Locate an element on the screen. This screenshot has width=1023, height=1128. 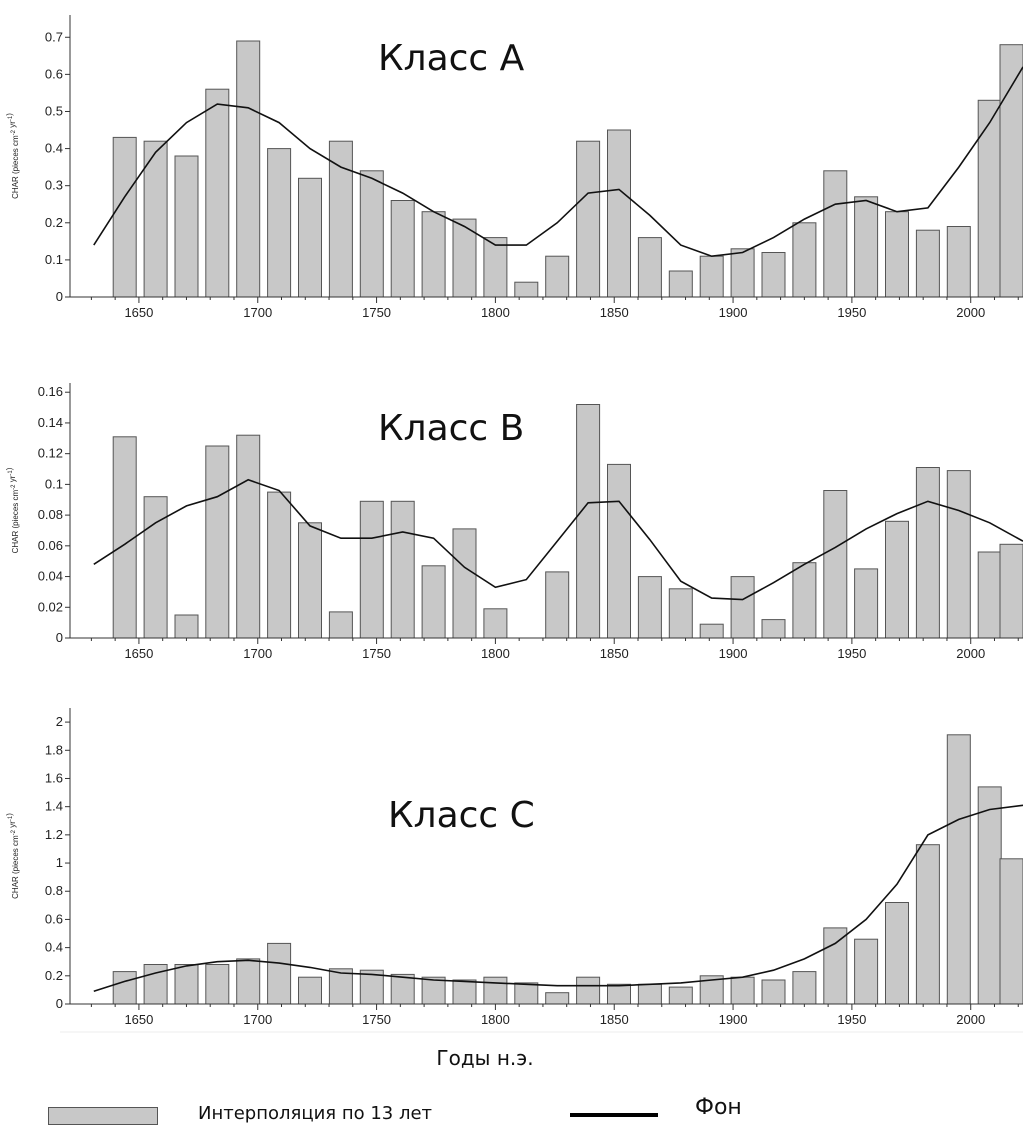
y-tick-label: 1.2 is located at coordinates (54, 834).